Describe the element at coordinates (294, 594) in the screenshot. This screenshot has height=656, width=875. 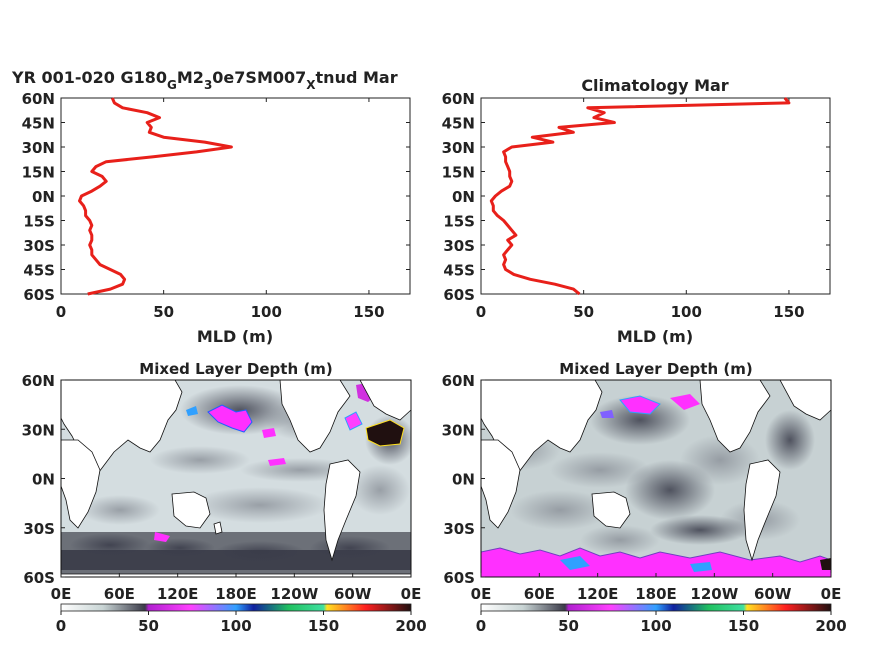
I see `map-model-xtick-label: 120W` at that location.